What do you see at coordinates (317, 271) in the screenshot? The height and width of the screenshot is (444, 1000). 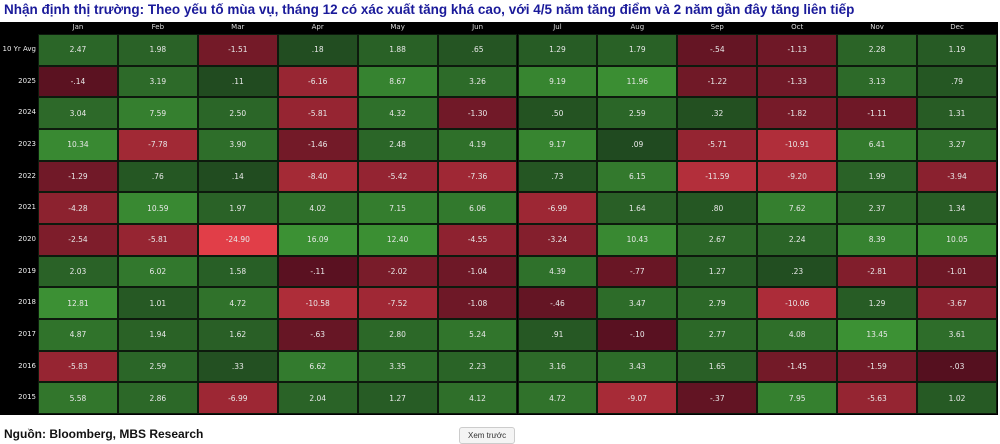 I see `heatmap-cell: -.11` at bounding box center [317, 271].